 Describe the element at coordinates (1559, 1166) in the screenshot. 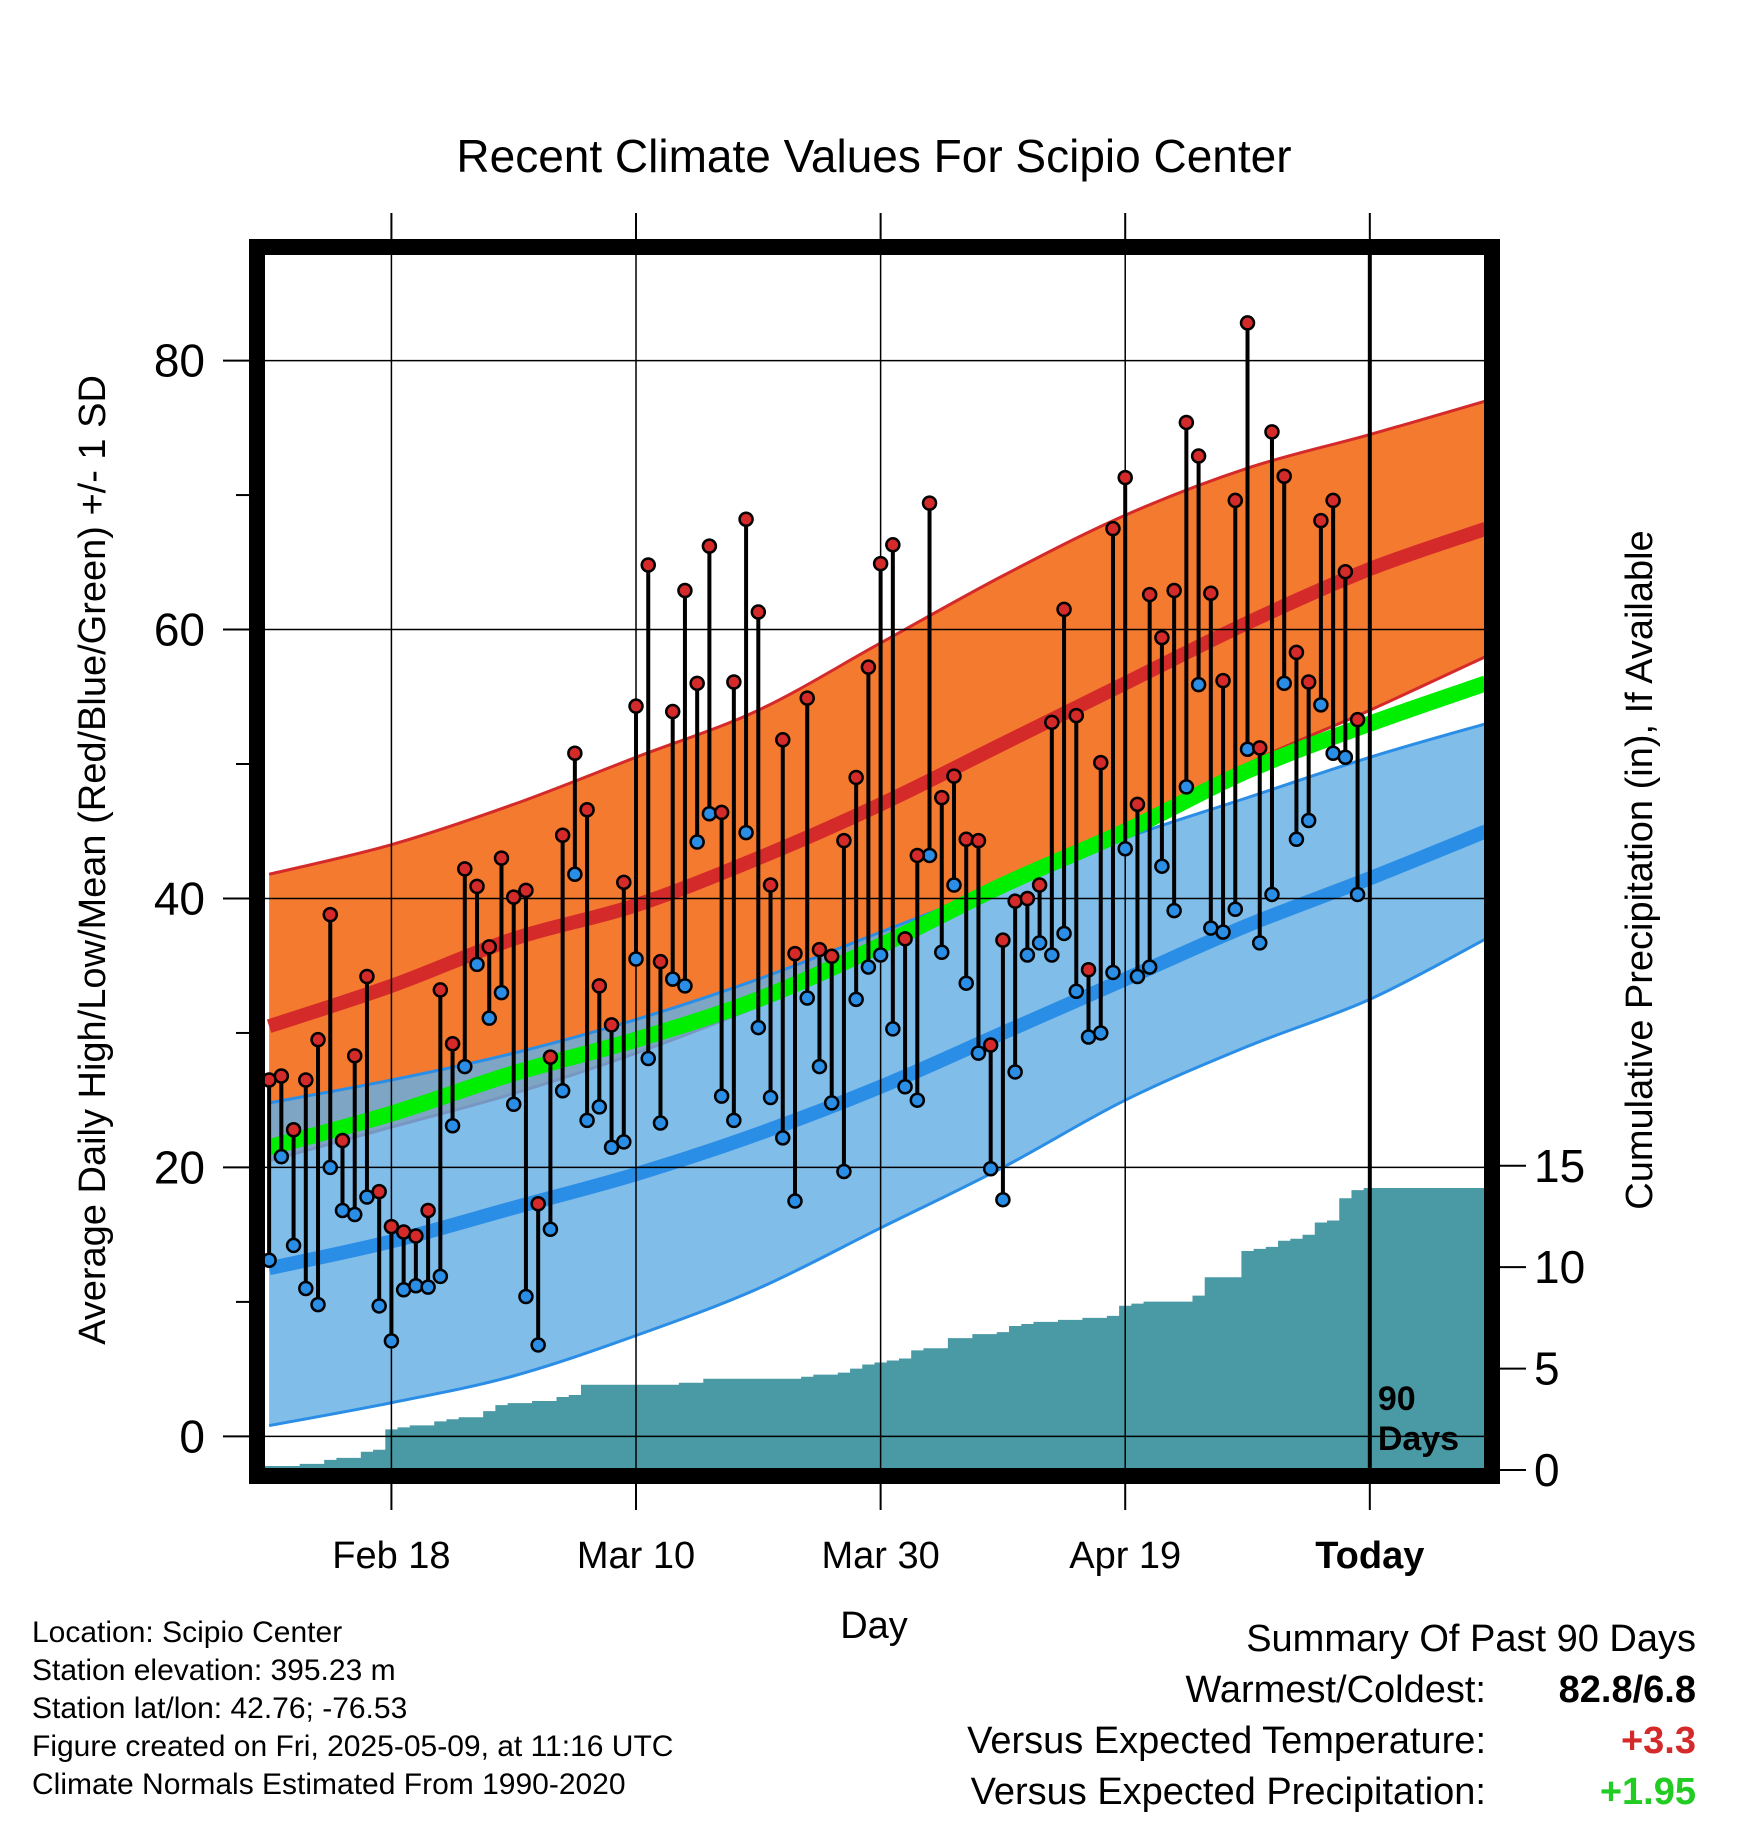

I see `y2-tick-label: 15` at that location.